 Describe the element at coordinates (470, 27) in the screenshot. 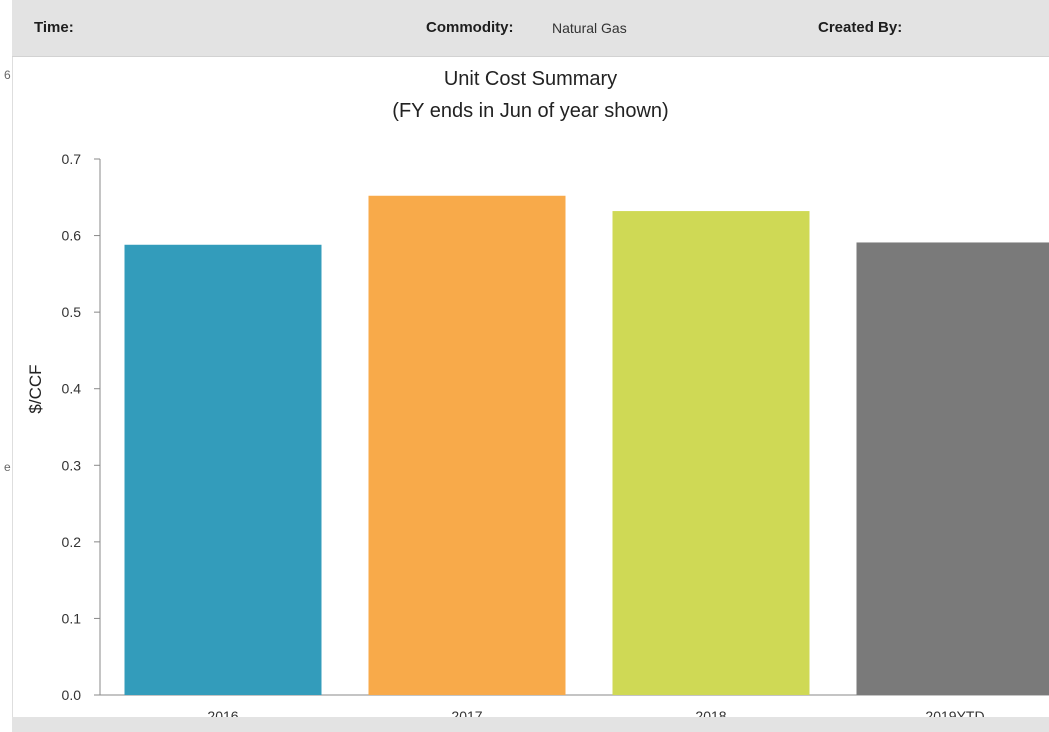

I see `commodity-label: Commodity:` at that location.